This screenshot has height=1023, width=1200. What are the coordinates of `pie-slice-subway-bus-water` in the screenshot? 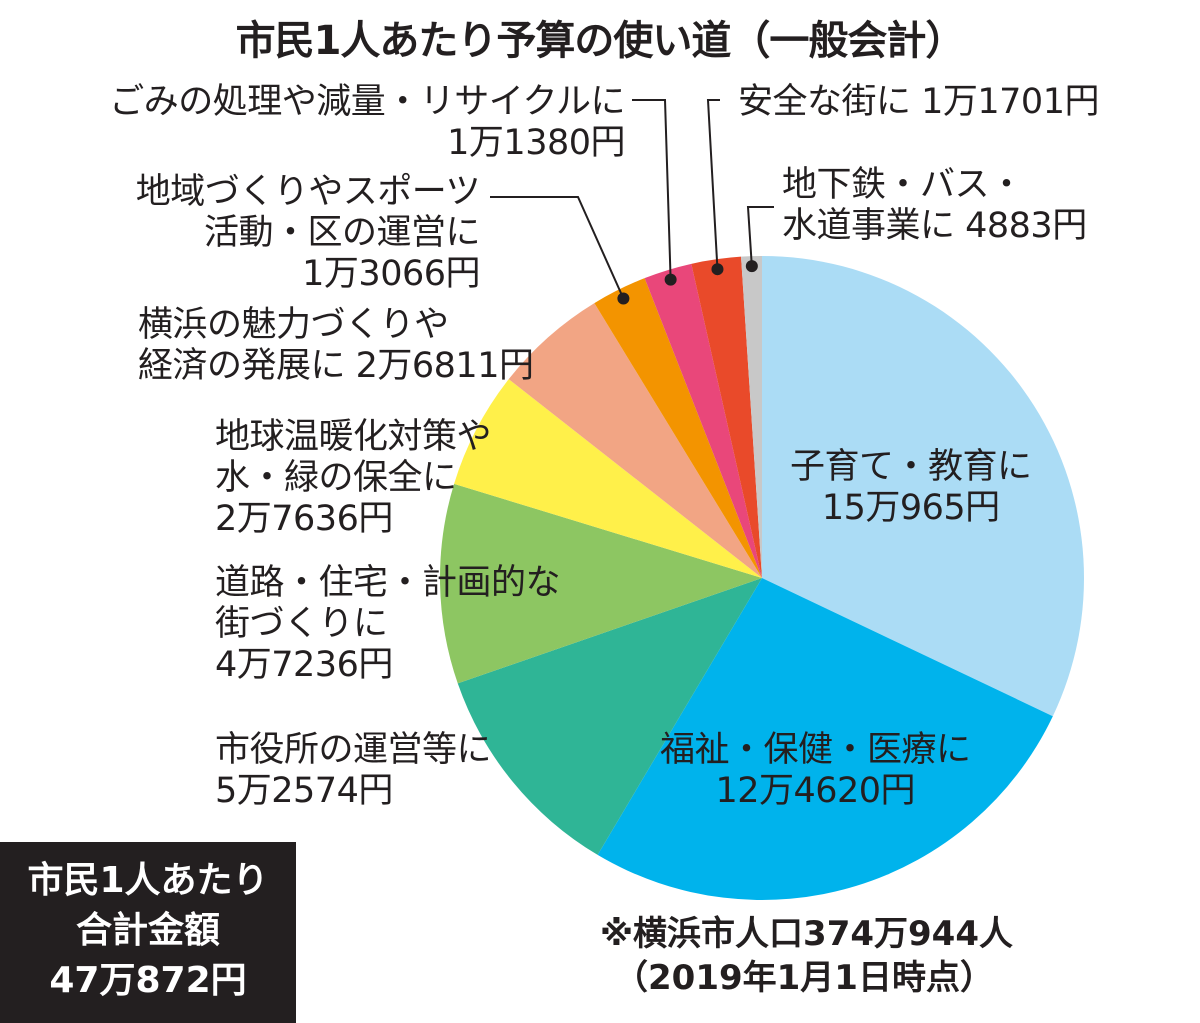 It's located at (751, 417).